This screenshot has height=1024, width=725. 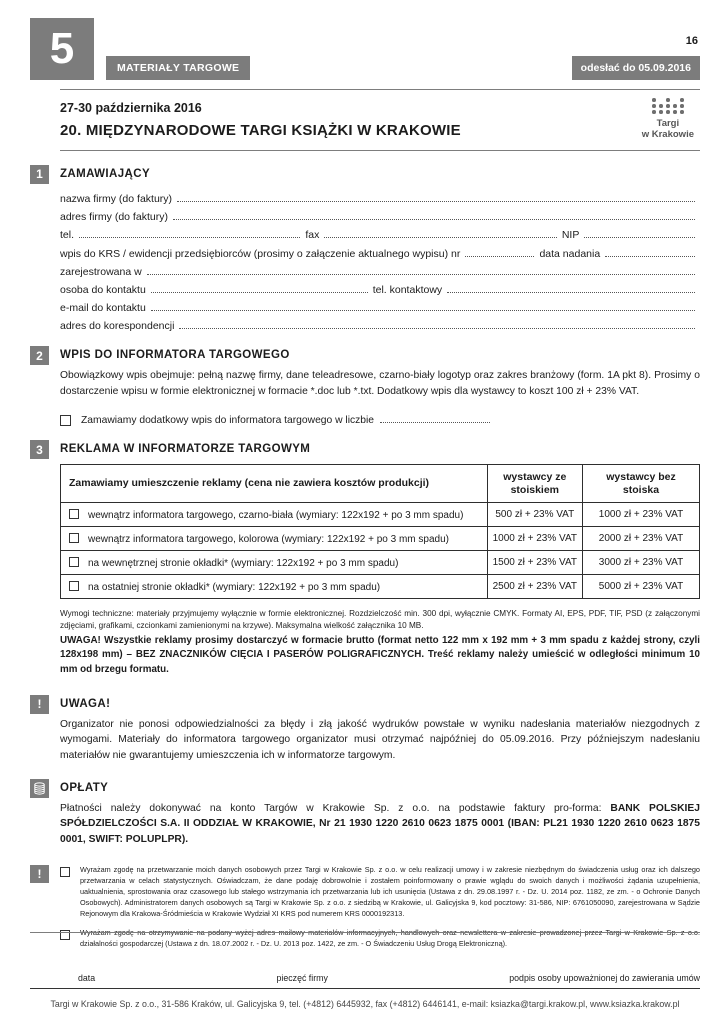 What do you see at coordinates (65, 421) in the screenshot?
I see `additional-entry-checkbox` at bounding box center [65, 421].